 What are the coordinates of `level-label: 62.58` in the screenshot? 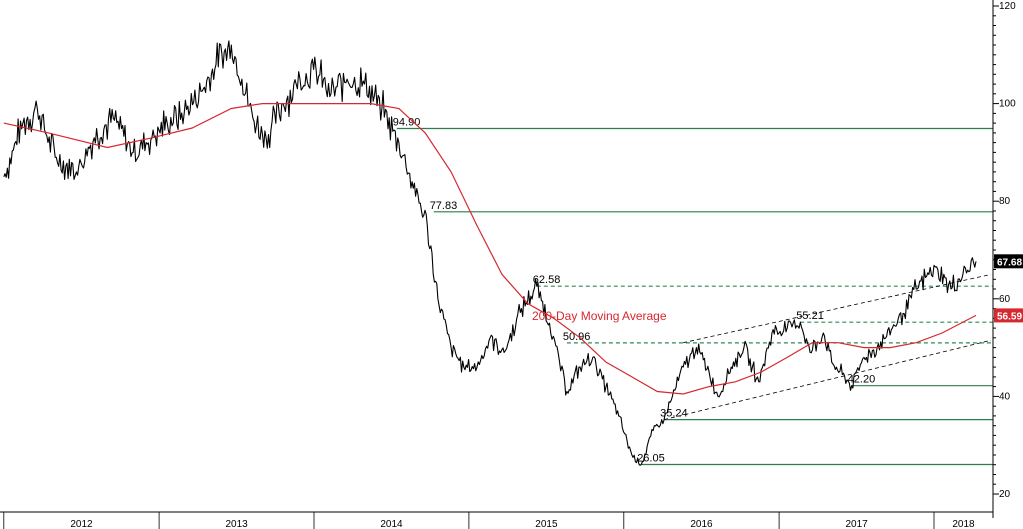 It's located at (547, 280).